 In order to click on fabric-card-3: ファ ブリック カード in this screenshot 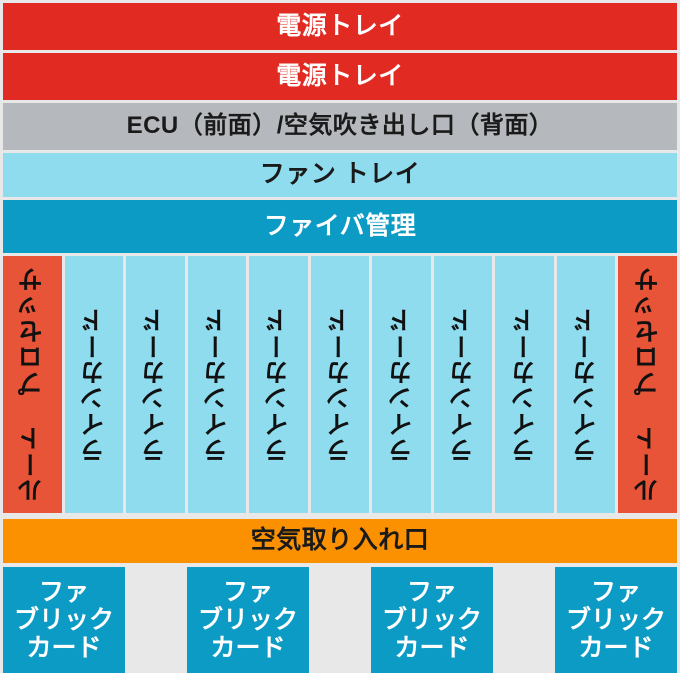, I will do `click(432, 620)`.